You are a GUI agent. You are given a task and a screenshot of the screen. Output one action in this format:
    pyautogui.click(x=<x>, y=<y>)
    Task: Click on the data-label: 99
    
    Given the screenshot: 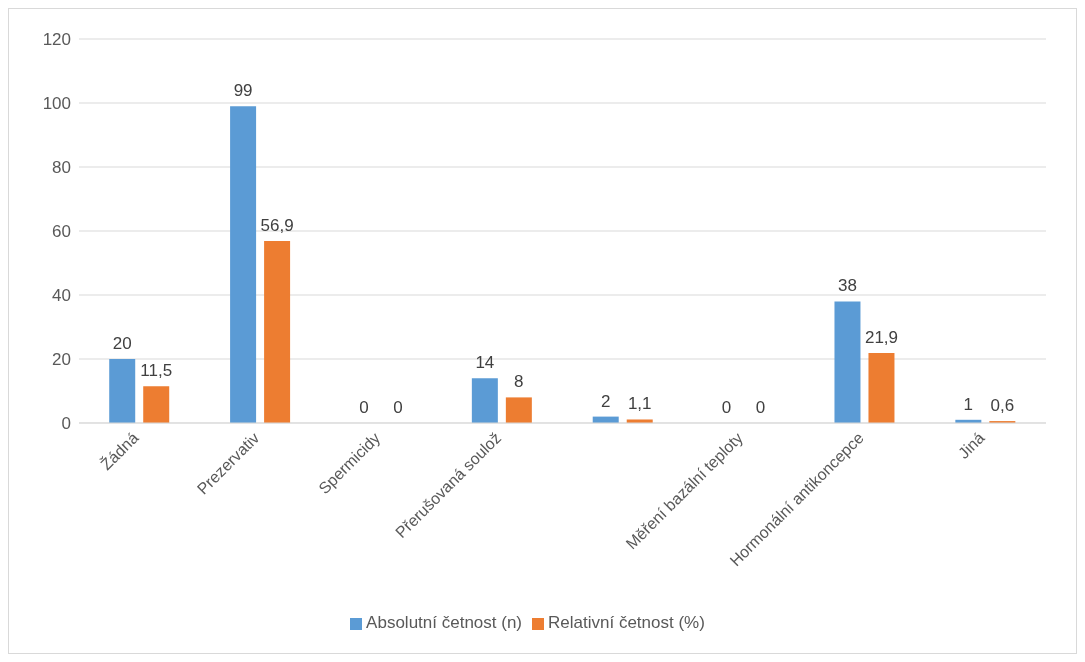 What is the action you would take?
    pyautogui.click(x=243, y=91)
    